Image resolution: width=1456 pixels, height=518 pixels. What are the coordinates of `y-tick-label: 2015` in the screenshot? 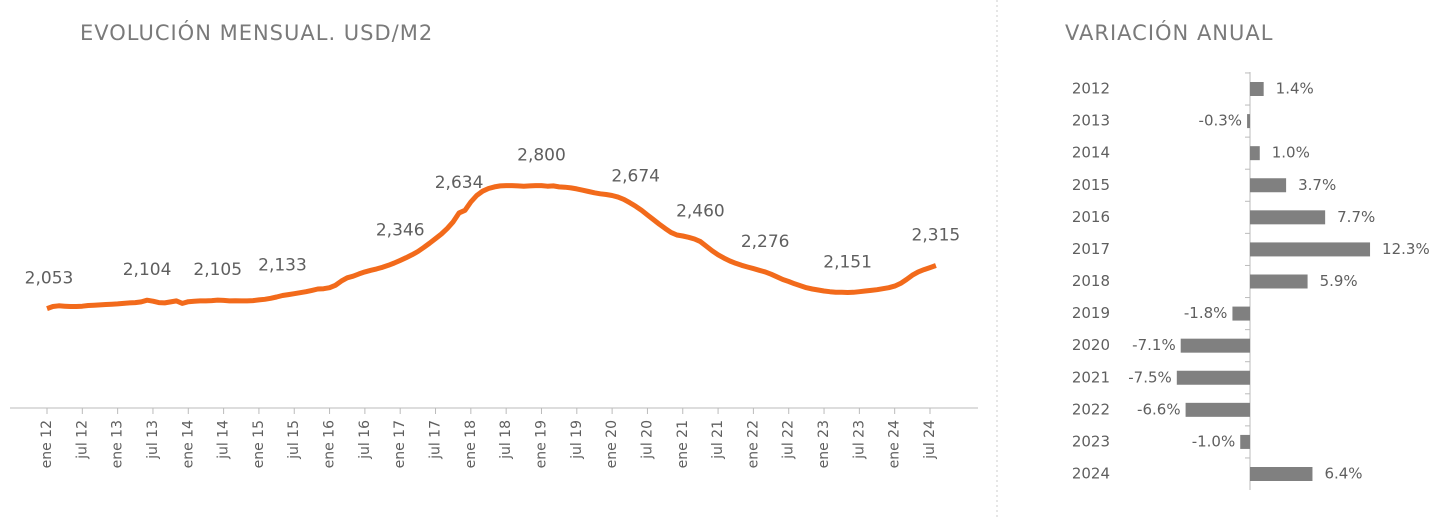 It's located at (1091, 185).